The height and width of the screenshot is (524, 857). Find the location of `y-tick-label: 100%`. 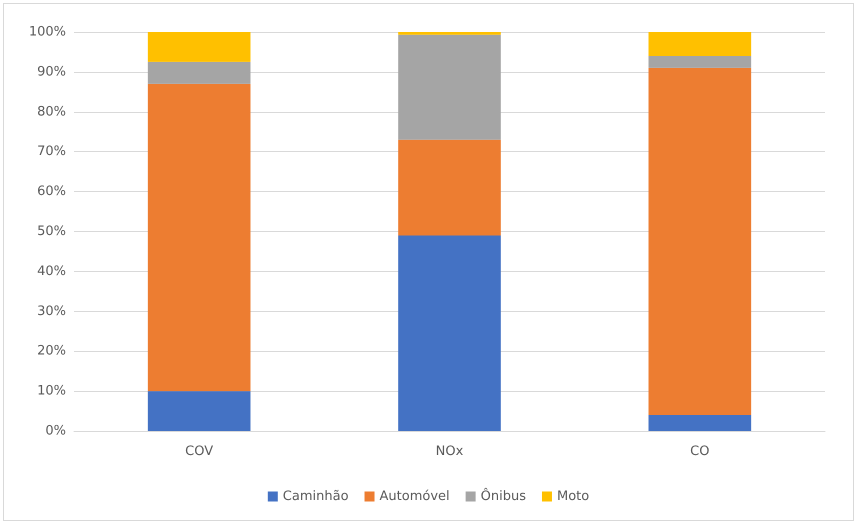

y-tick-label: 100% is located at coordinates (47, 32).